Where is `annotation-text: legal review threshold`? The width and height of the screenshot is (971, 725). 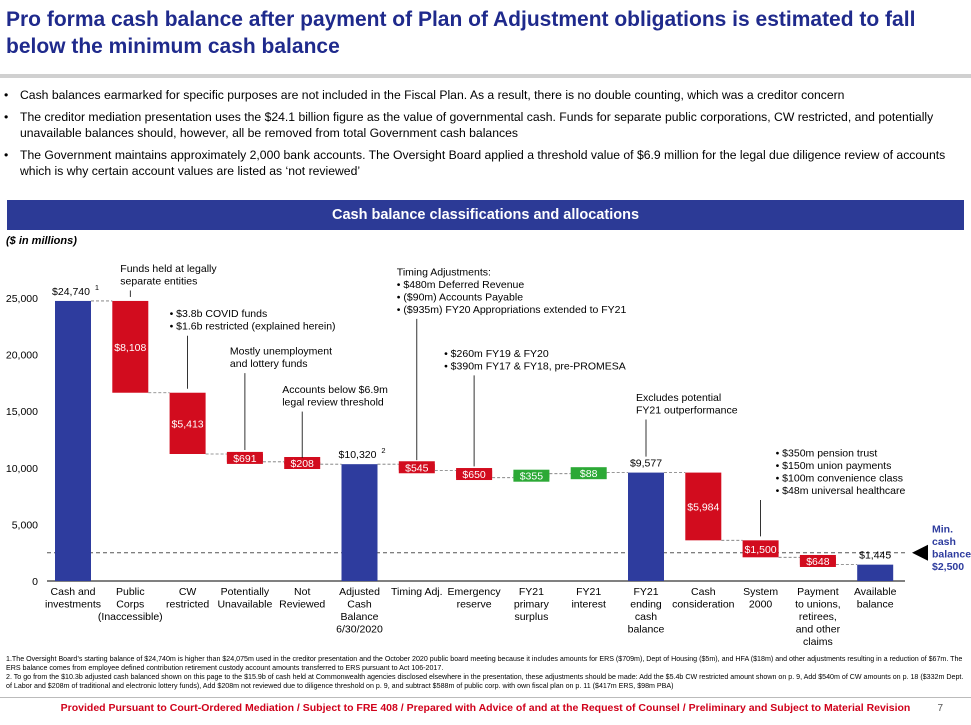
annotation-text: legal review threshold is located at coordinates (333, 403).